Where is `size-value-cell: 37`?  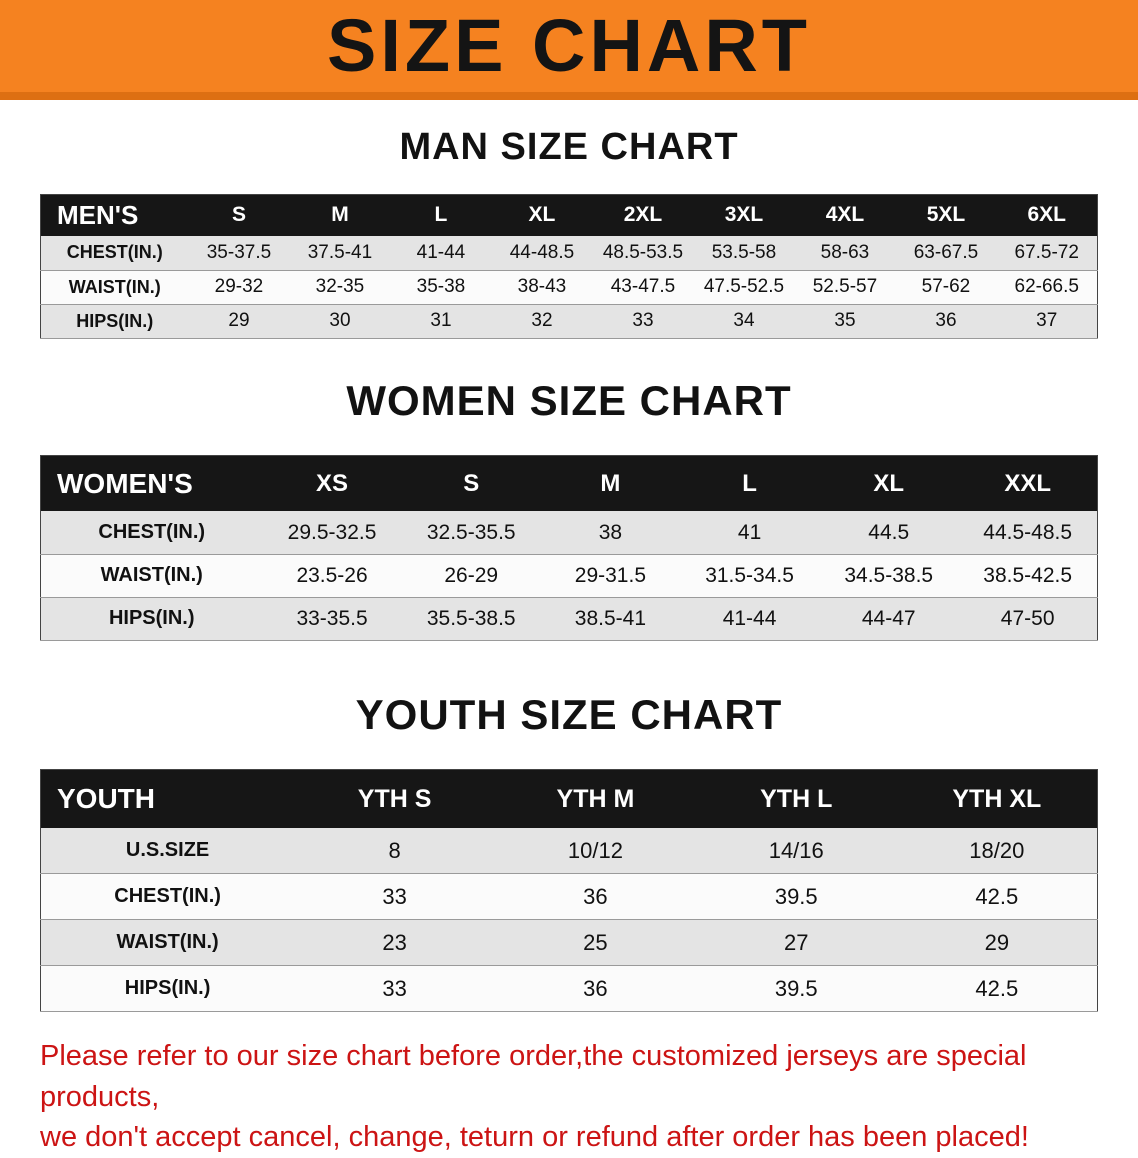
size-value-cell: 37 is located at coordinates (1047, 321).